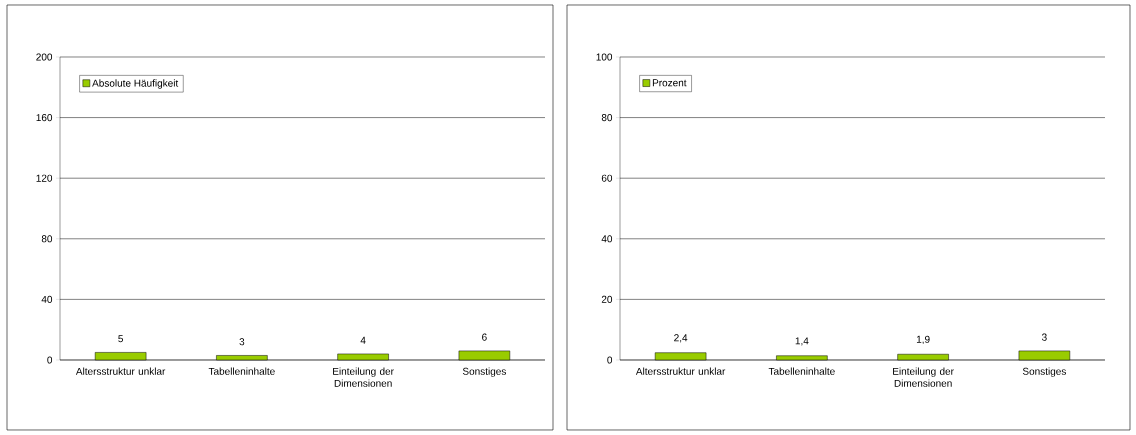  Describe the element at coordinates (607, 178) in the screenshot. I see `y-tick-label: 60` at that location.